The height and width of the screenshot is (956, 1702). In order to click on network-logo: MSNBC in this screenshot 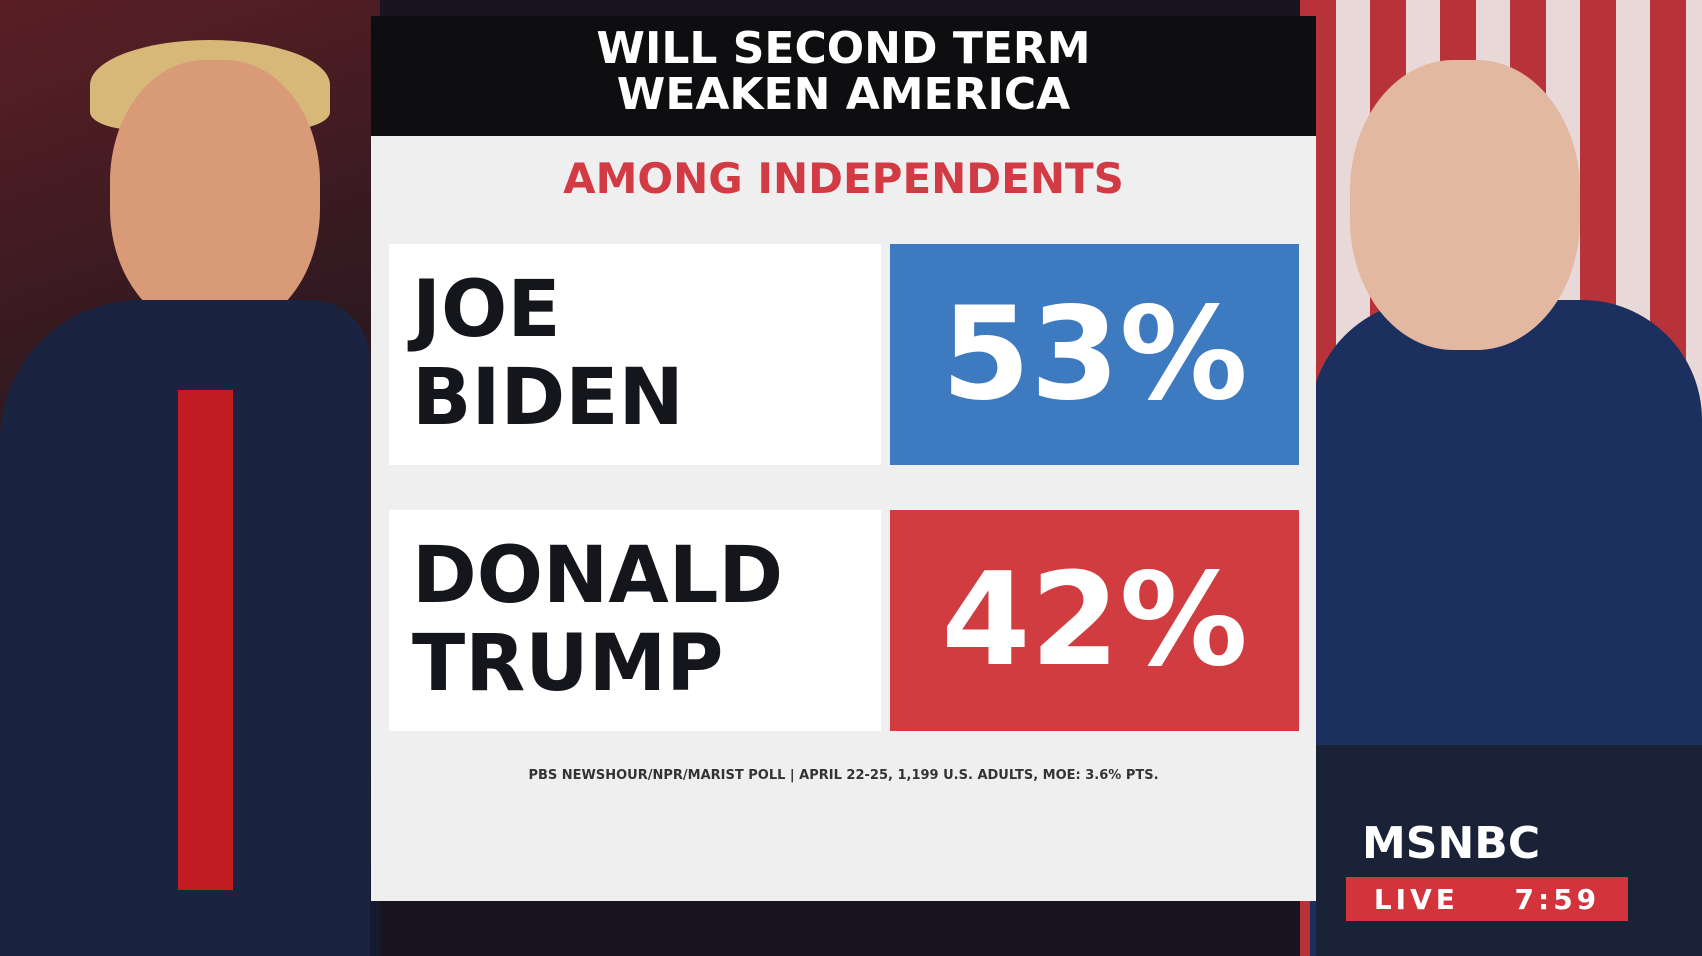, I will do `click(1451, 843)`.